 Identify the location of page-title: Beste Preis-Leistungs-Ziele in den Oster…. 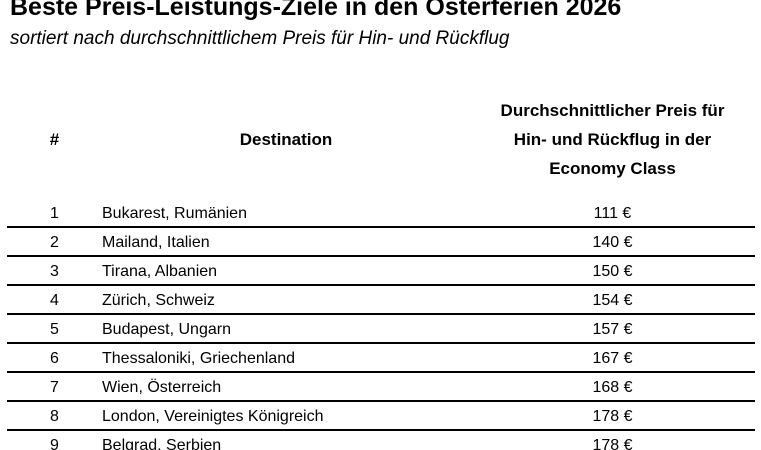
(316, 10).